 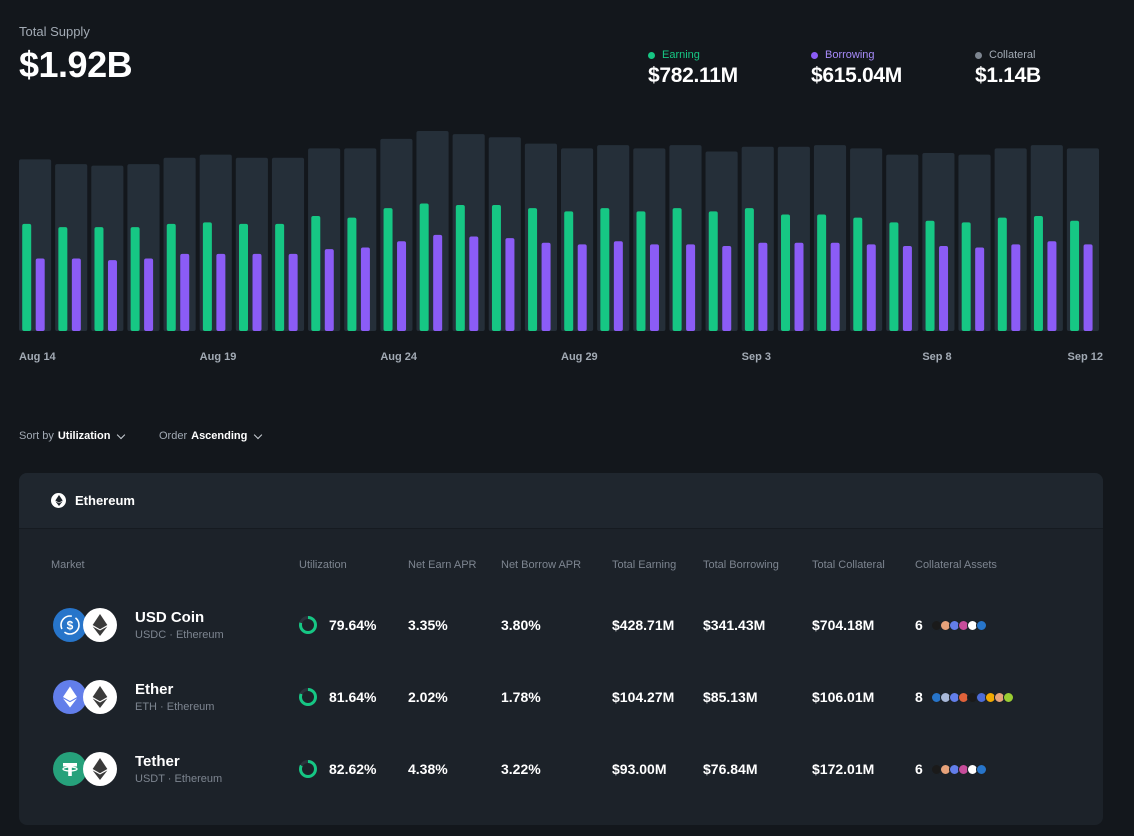 What do you see at coordinates (643, 625) in the screenshot?
I see `total-earning: $428.71M` at bounding box center [643, 625].